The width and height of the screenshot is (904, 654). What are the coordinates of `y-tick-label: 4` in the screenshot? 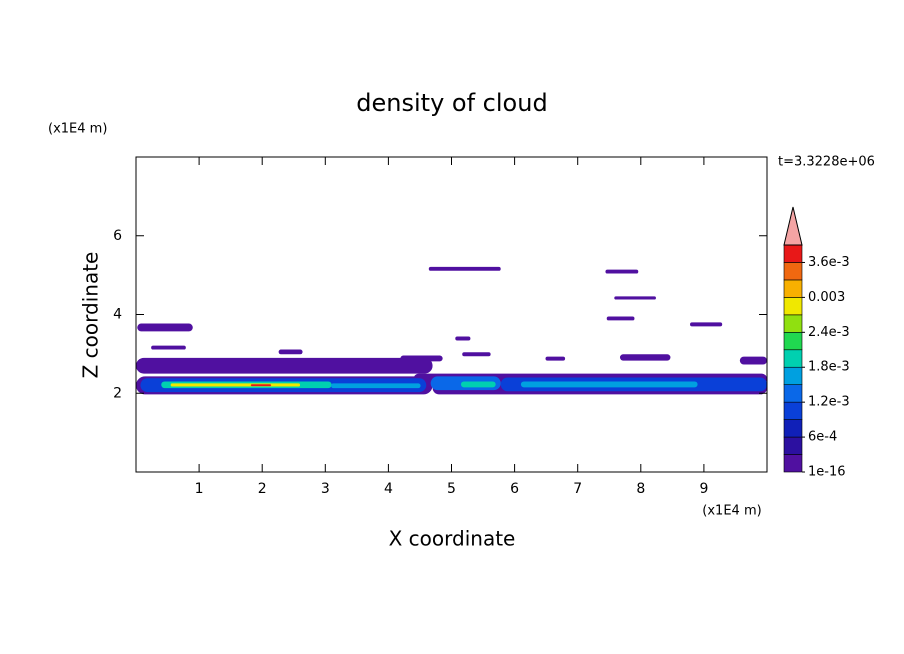 It's located at (117, 315).